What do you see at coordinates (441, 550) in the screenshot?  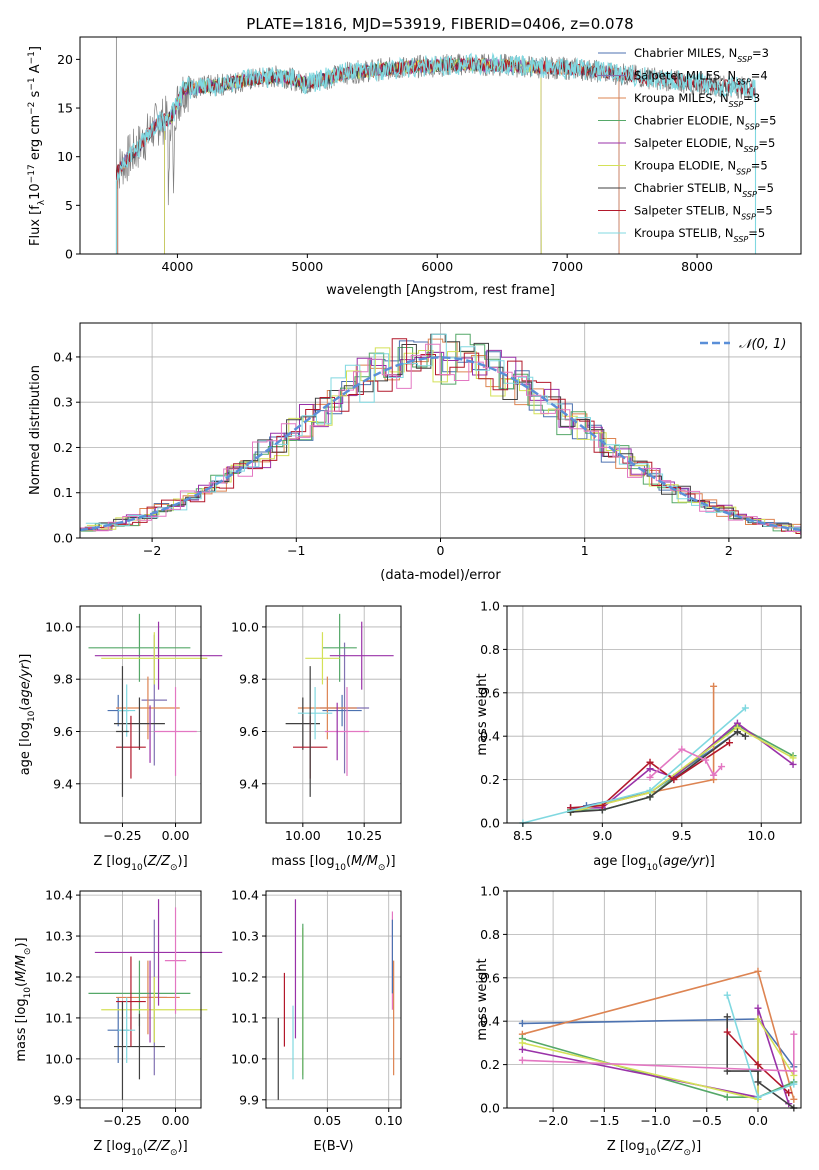 I see `x-tick-label: 0` at bounding box center [441, 550].